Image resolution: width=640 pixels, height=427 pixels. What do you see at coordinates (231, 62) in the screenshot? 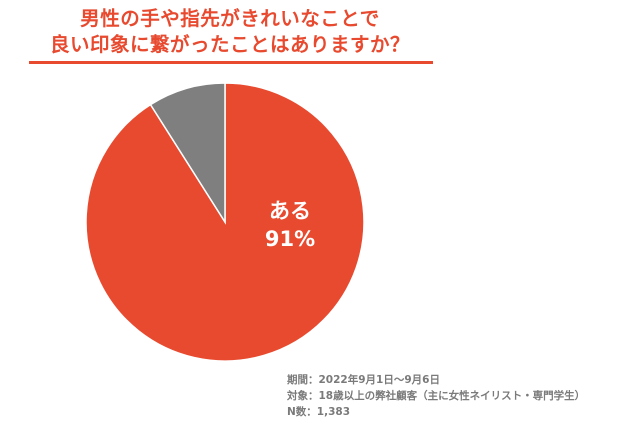
I see `title-underline` at bounding box center [231, 62].